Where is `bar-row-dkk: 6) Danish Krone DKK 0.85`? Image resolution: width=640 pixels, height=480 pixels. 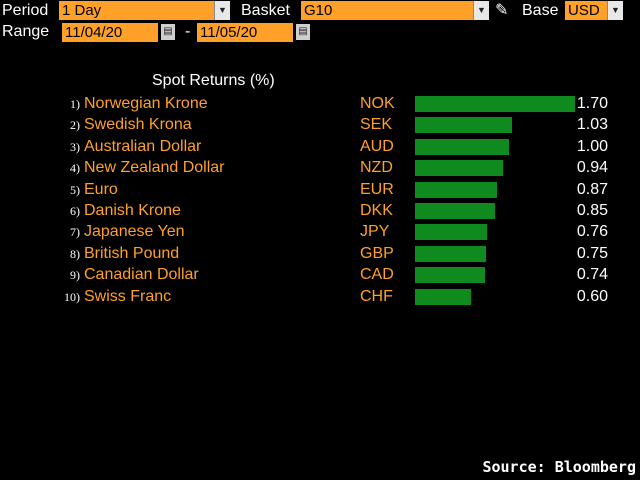
bar-row-dkk: 6) Danish Krone DKK 0.85 is located at coordinates (320, 211).